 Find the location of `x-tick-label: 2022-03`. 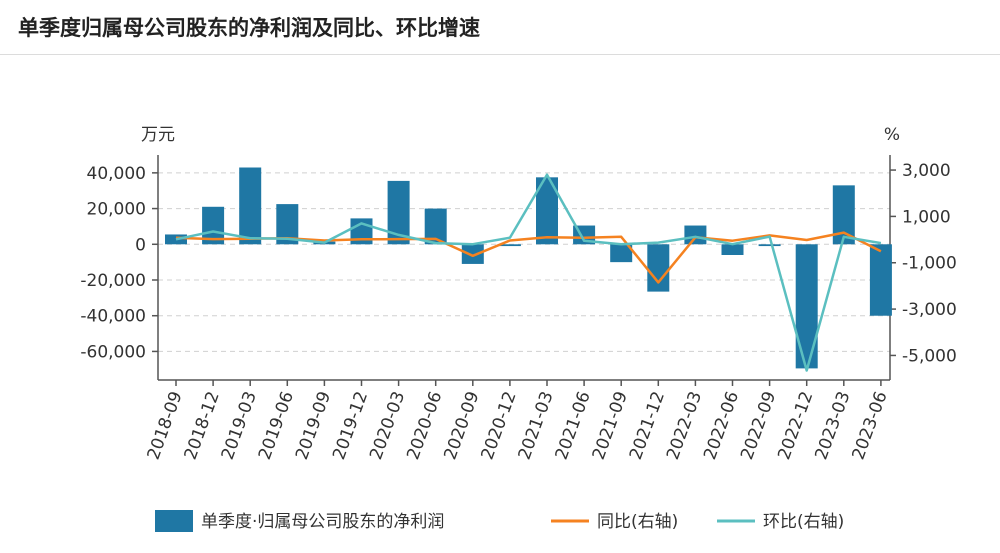

x-tick-label: 2022-03 is located at coordinates (684, 426).